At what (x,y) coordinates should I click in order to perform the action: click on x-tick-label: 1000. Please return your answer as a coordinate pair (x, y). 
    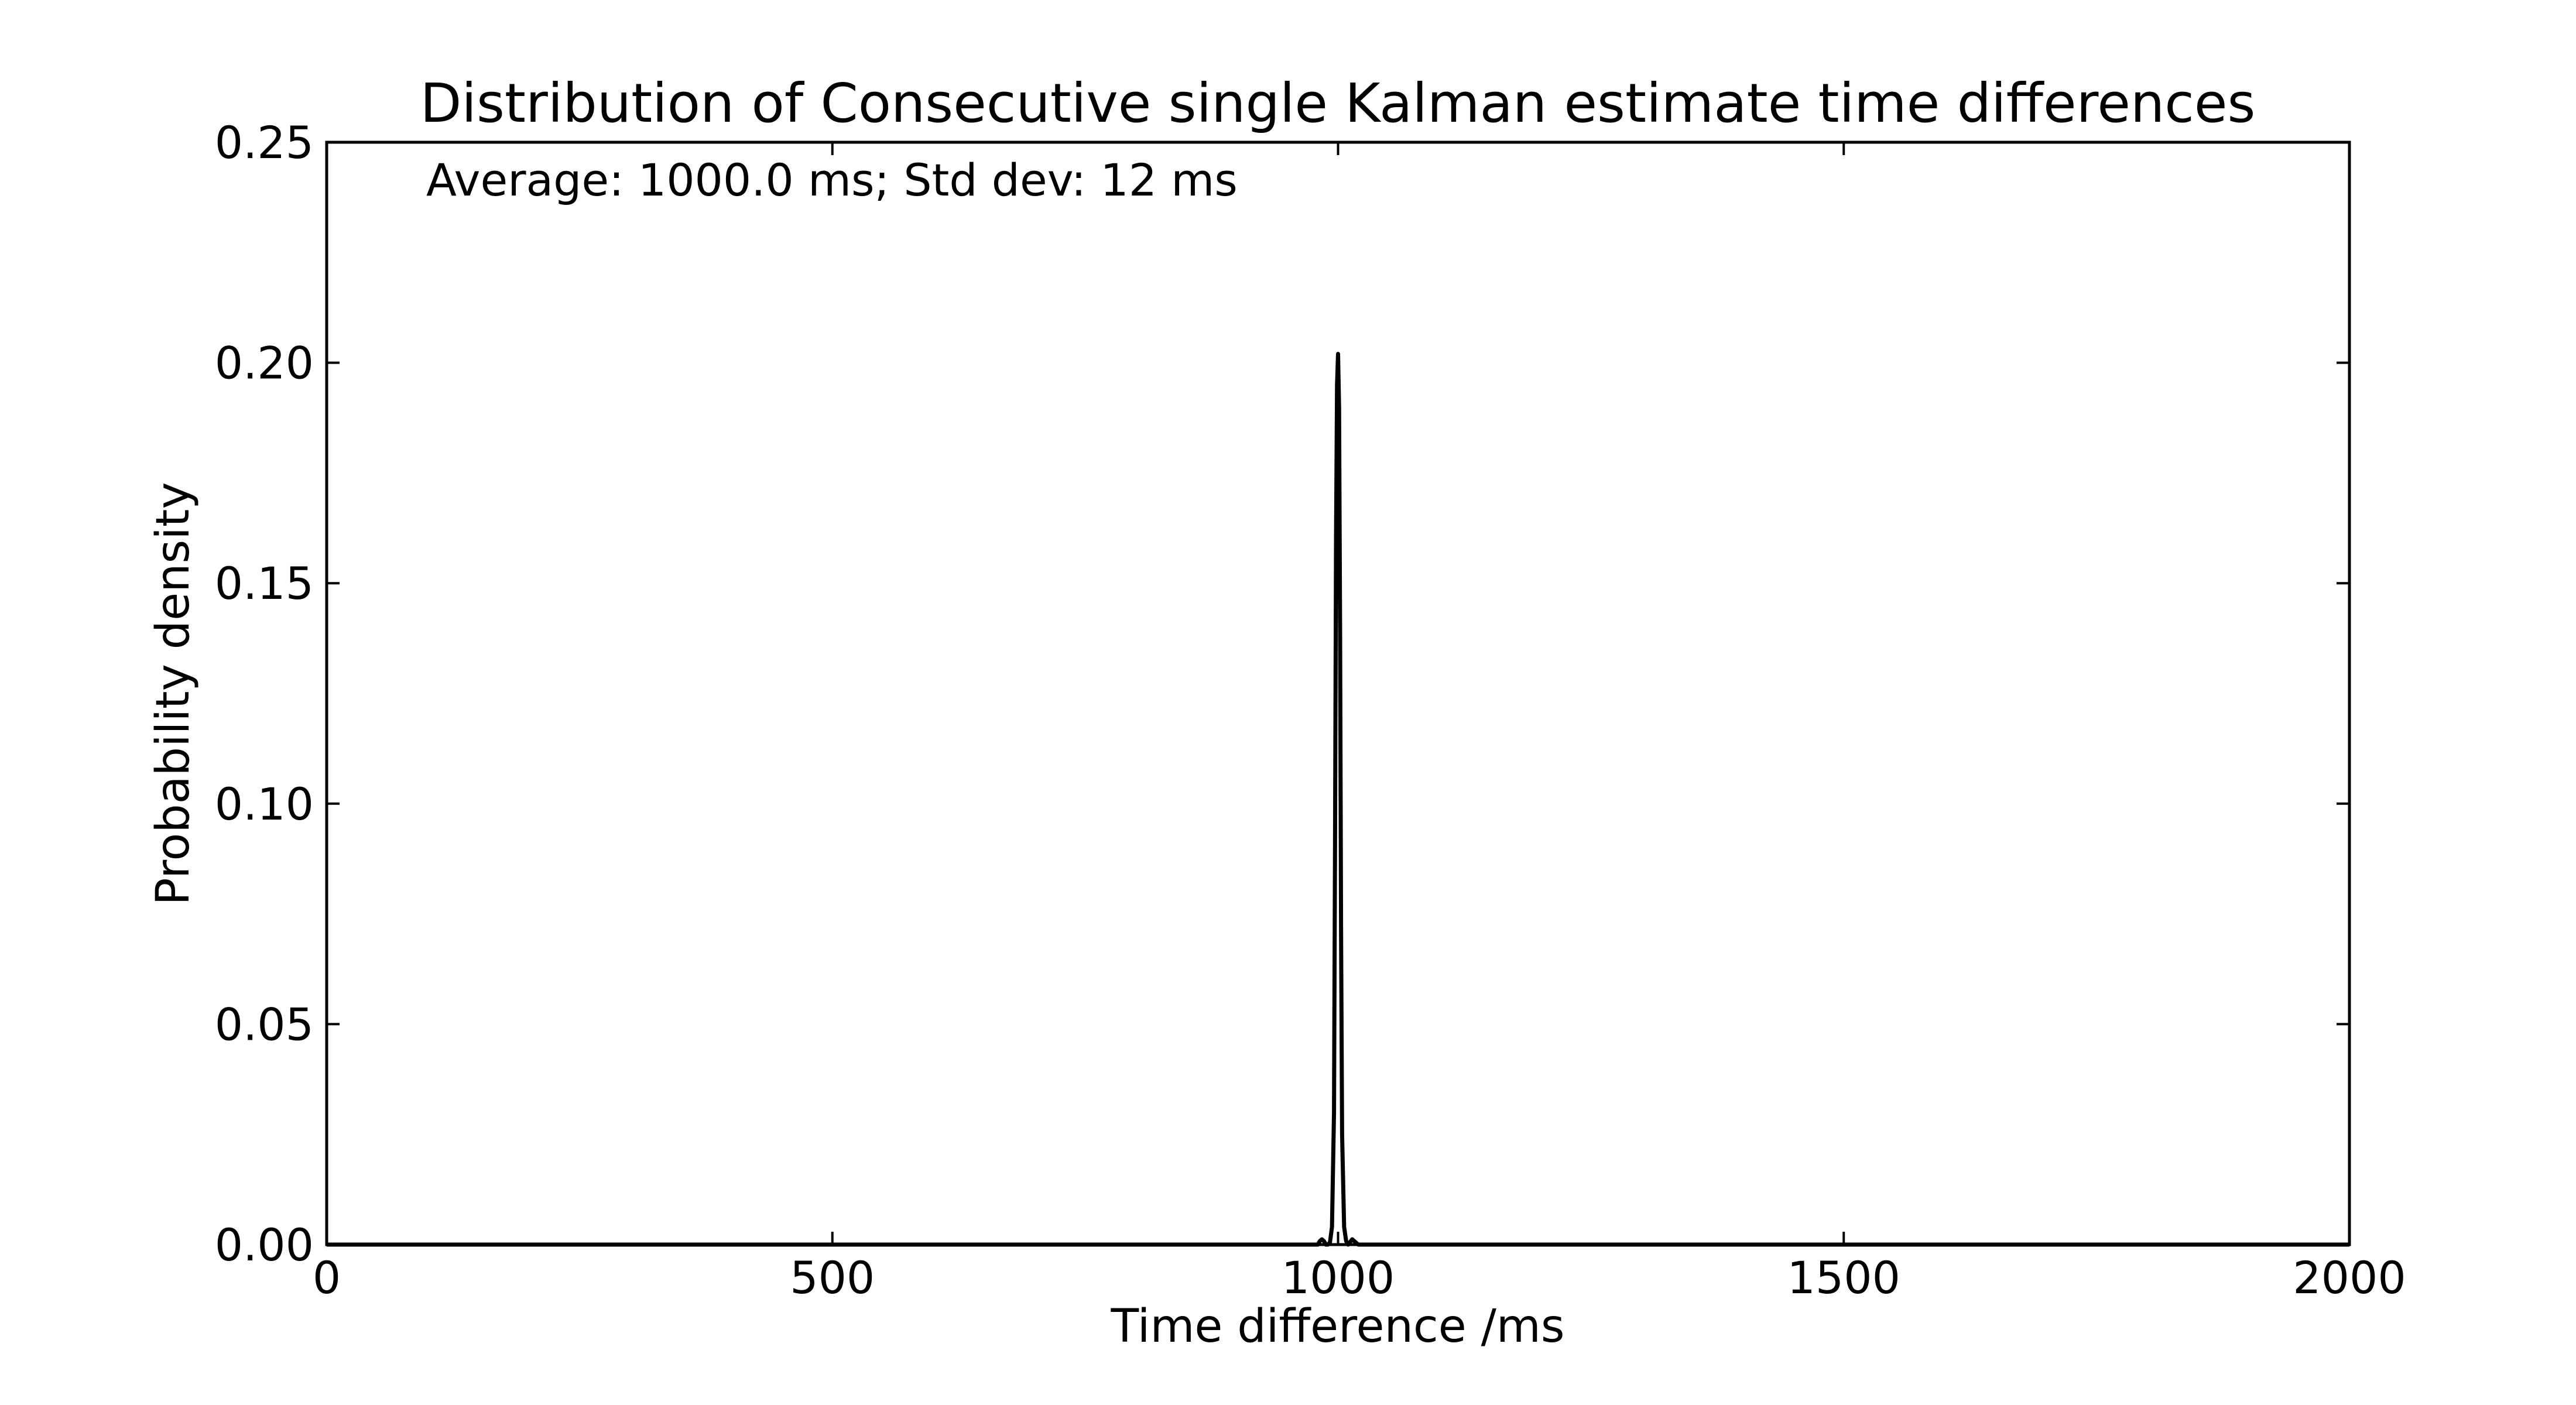
    Looking at the image, I should click on (1338, 1278).